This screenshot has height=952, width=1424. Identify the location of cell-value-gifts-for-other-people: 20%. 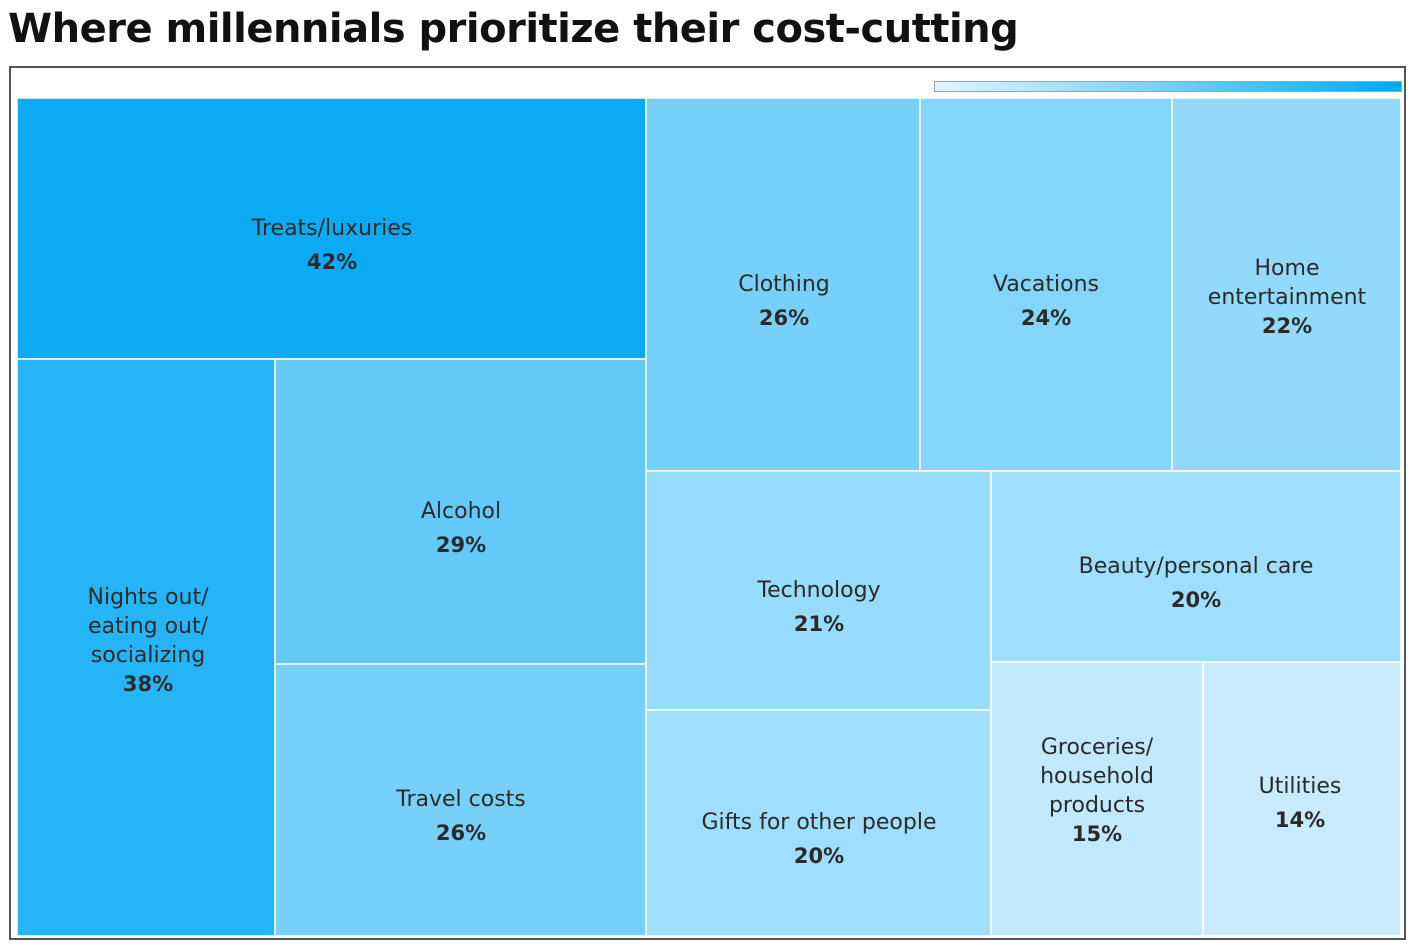
(819, 856).